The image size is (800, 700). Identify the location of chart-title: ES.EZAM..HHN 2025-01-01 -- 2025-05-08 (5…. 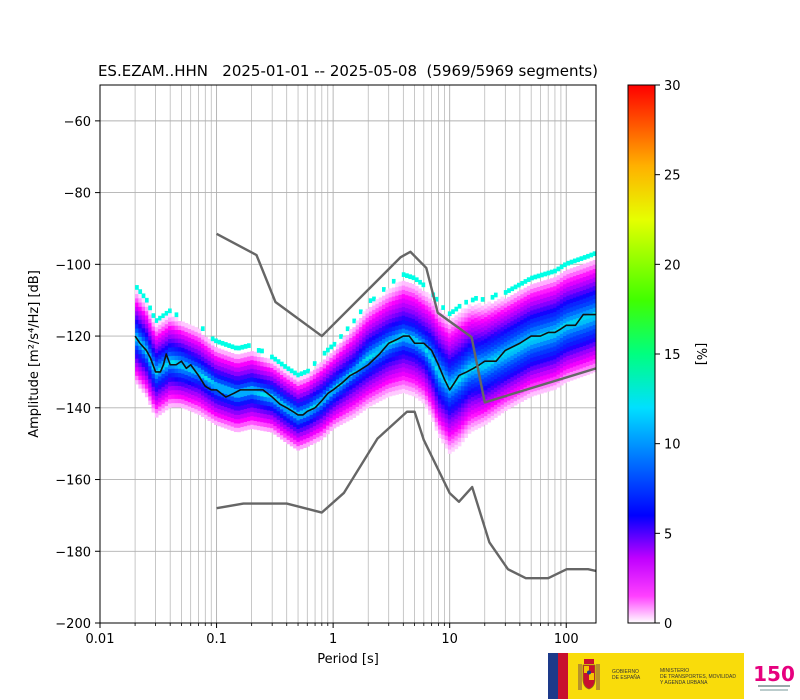
(348, 71).